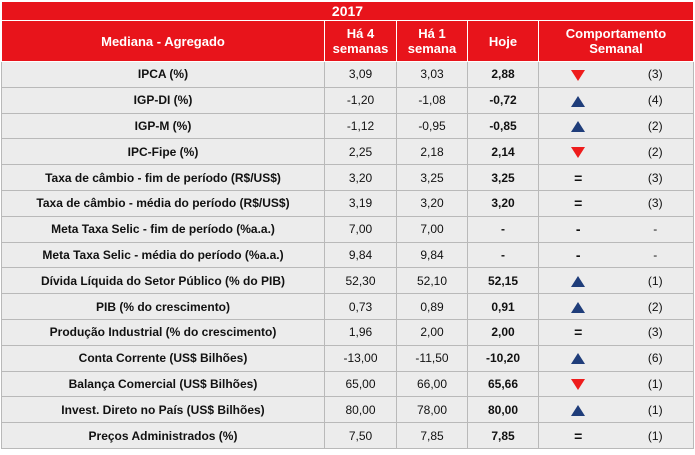  Describe the element at coordinates (503, 74) in the screenshot. I see `value-today: 2,88` at that location.